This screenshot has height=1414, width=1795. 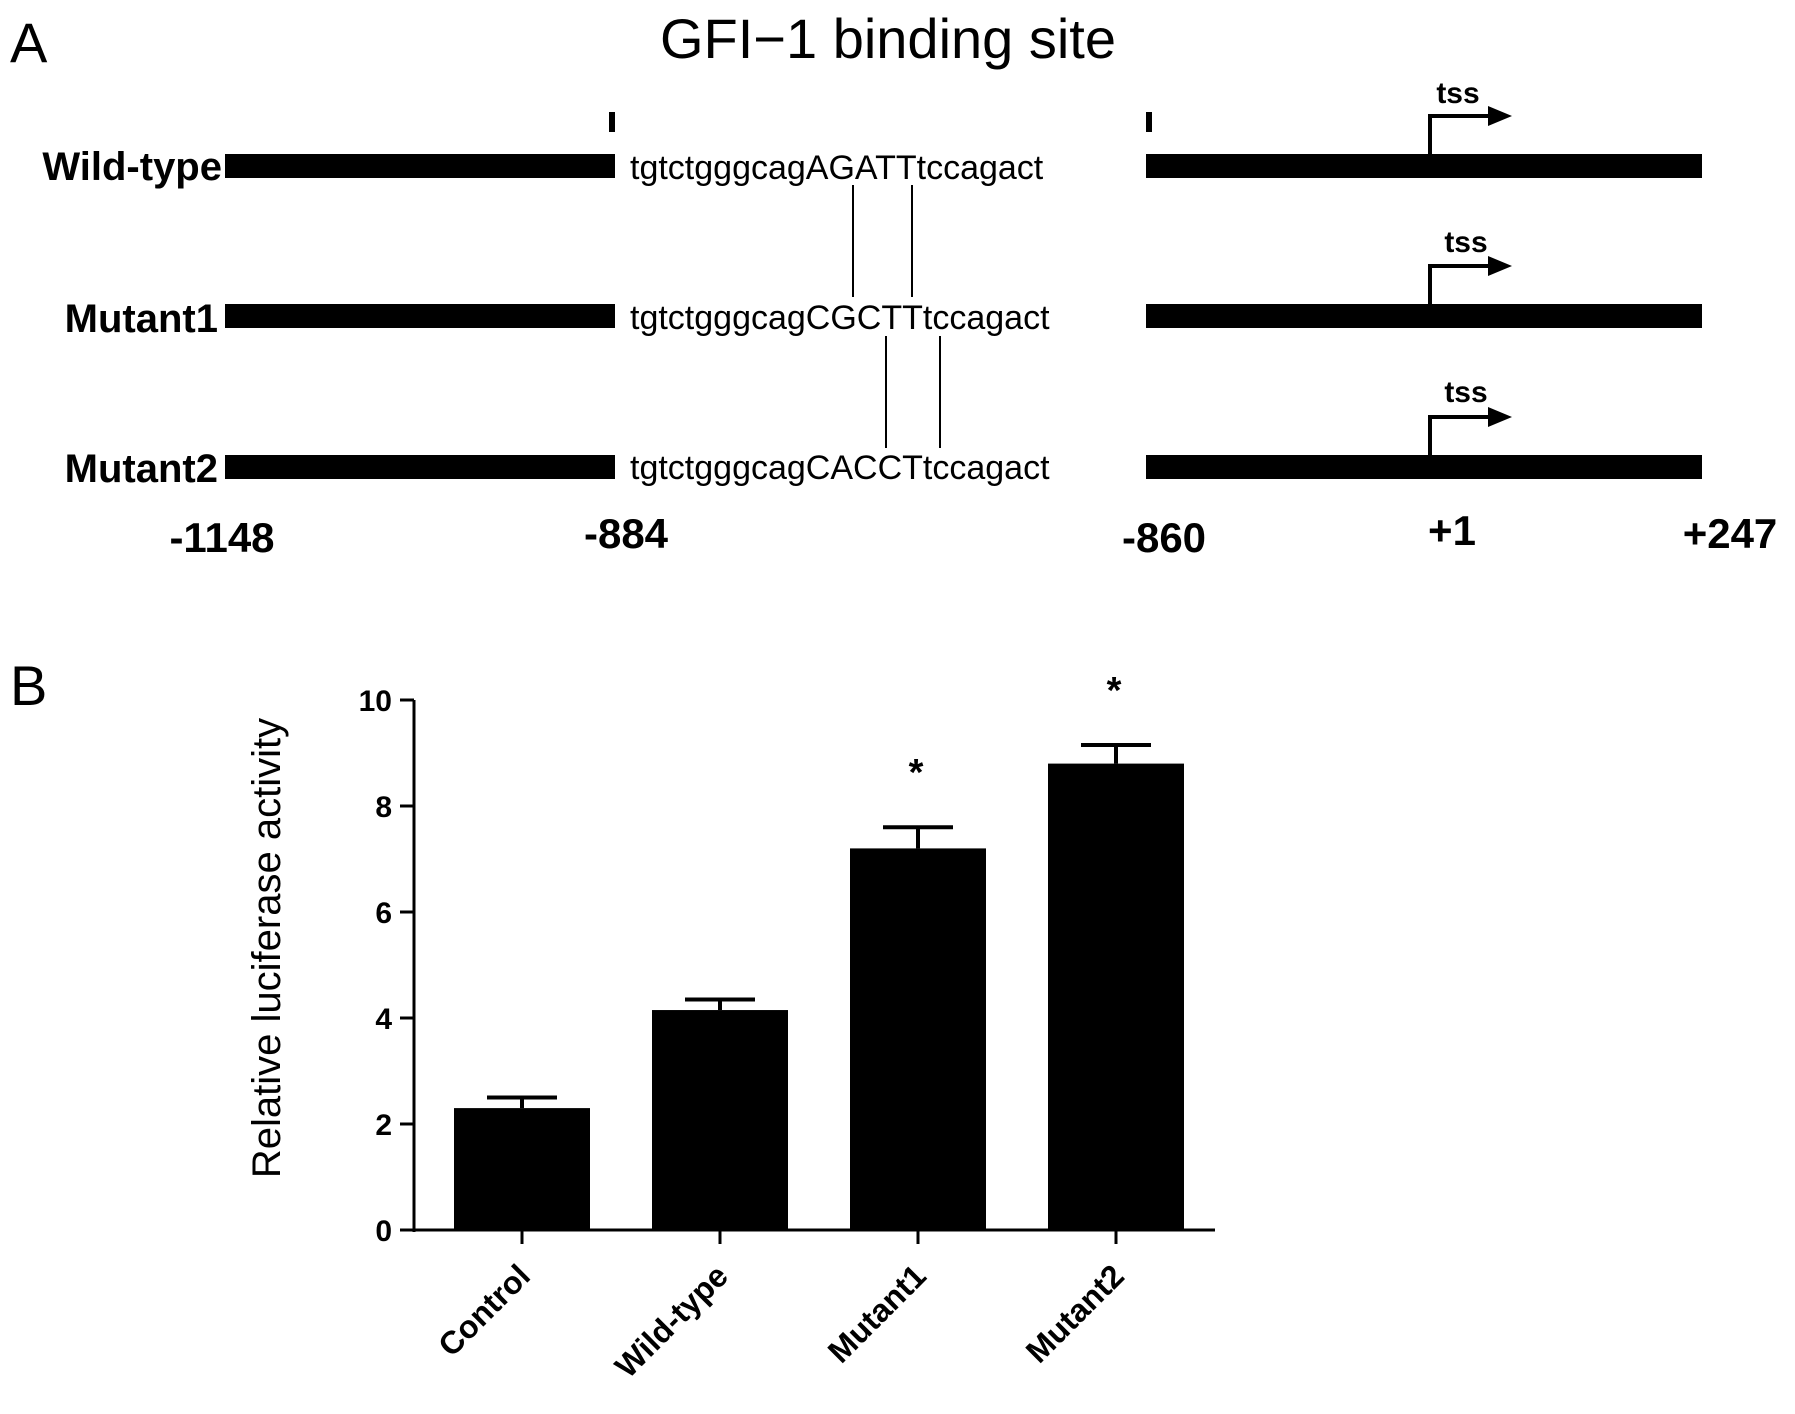 What do you see at coordinates (888, 38) in the screenshot?
I see `panel-a-title: GFI−1 binding site` at bounding box center [888, 38].